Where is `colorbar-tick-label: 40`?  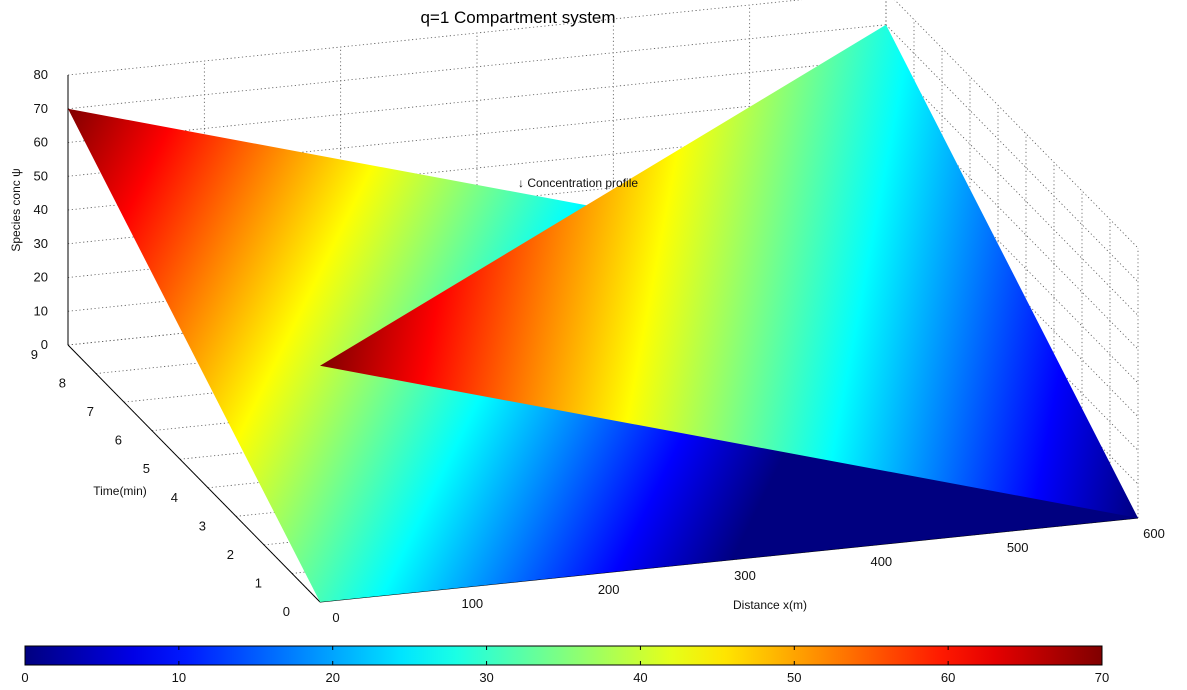 colorbar-tick-label: 40 is located at coordinates (640, 677).